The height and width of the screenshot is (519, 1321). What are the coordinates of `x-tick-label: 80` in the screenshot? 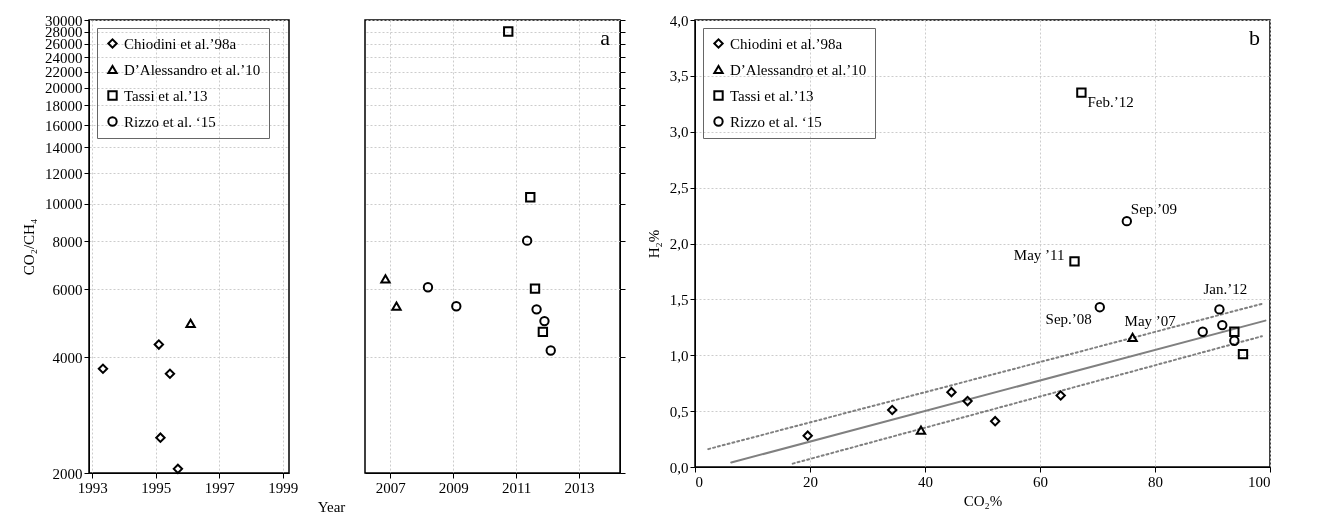 It's located at (1155, 481).